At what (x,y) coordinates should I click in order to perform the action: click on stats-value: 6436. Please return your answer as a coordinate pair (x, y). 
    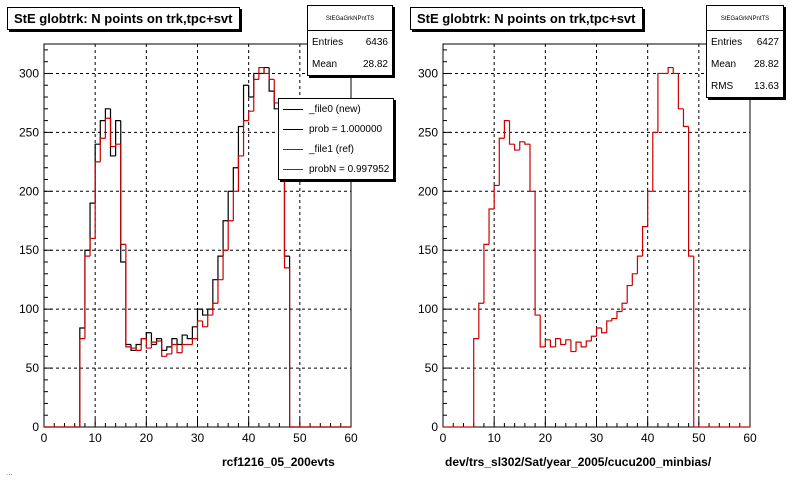
    Looking at the image, I should click on (376, 42).